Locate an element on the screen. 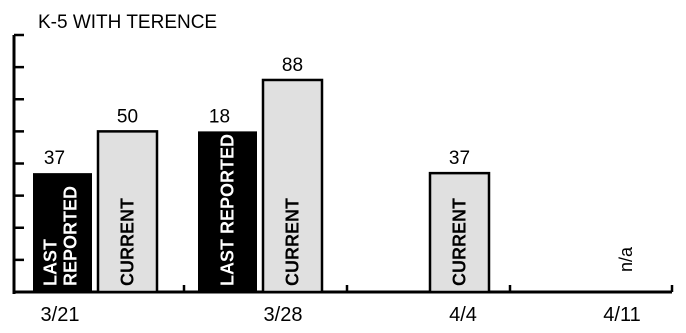 The height and width of the screenshot is (333, 686). bar-value-label: 88 is located at coordinates (292, 65).